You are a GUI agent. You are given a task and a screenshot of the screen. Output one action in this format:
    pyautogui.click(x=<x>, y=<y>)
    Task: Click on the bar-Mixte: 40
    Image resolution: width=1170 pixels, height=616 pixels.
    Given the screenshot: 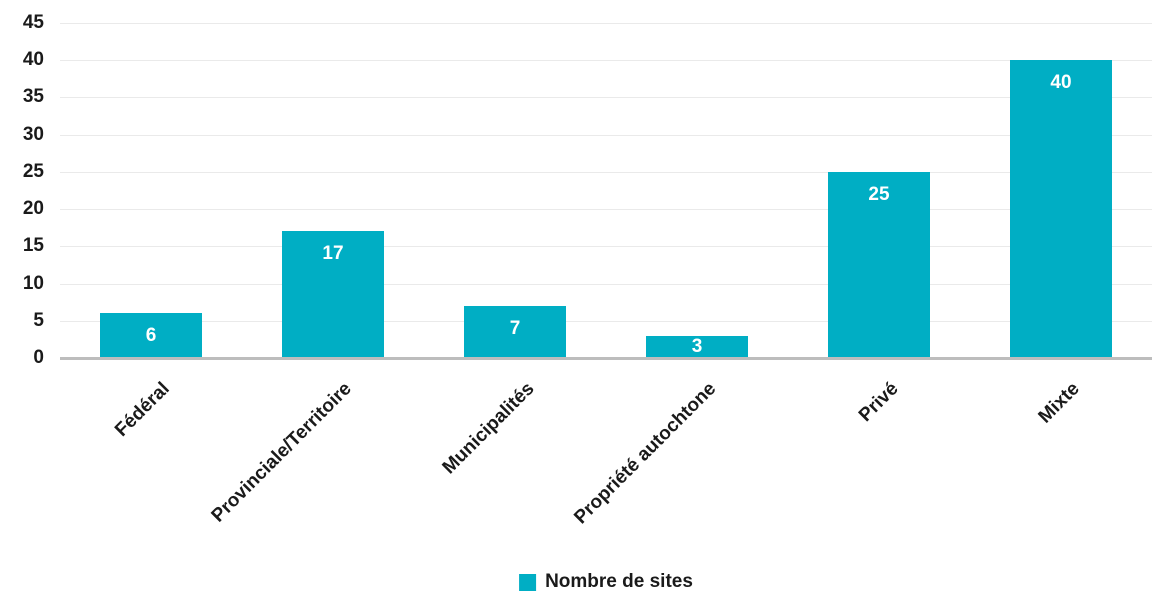 What is the action you would take?
    pyautogui.click(x=1061, y=209)
    